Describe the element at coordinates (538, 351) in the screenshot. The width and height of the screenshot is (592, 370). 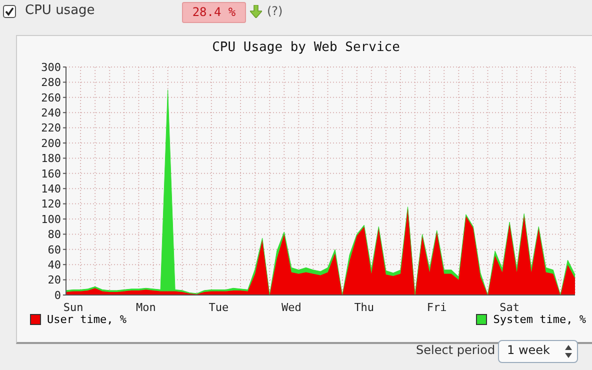
I see `select-field: 1 week` at that location.